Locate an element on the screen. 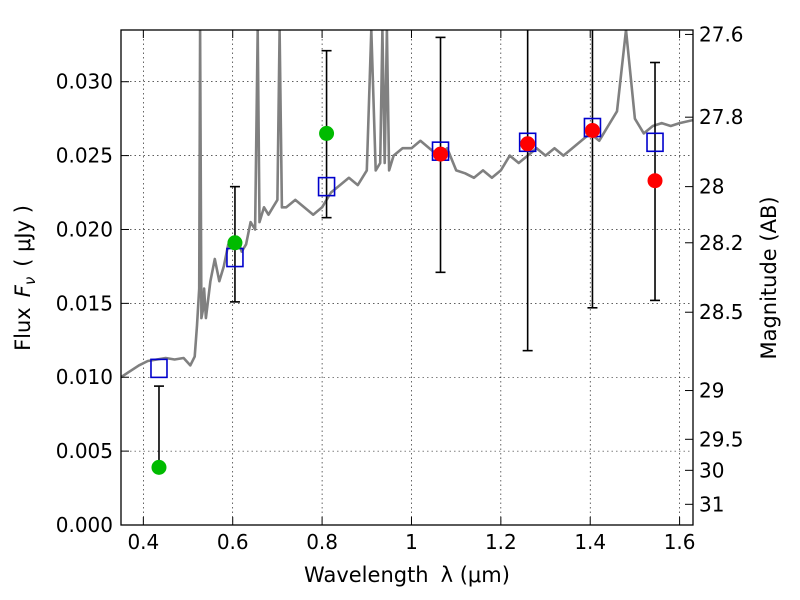 This screenshot has height=600, width=800. x-tick-label: 1.6 is located at coordinates (680, 542).